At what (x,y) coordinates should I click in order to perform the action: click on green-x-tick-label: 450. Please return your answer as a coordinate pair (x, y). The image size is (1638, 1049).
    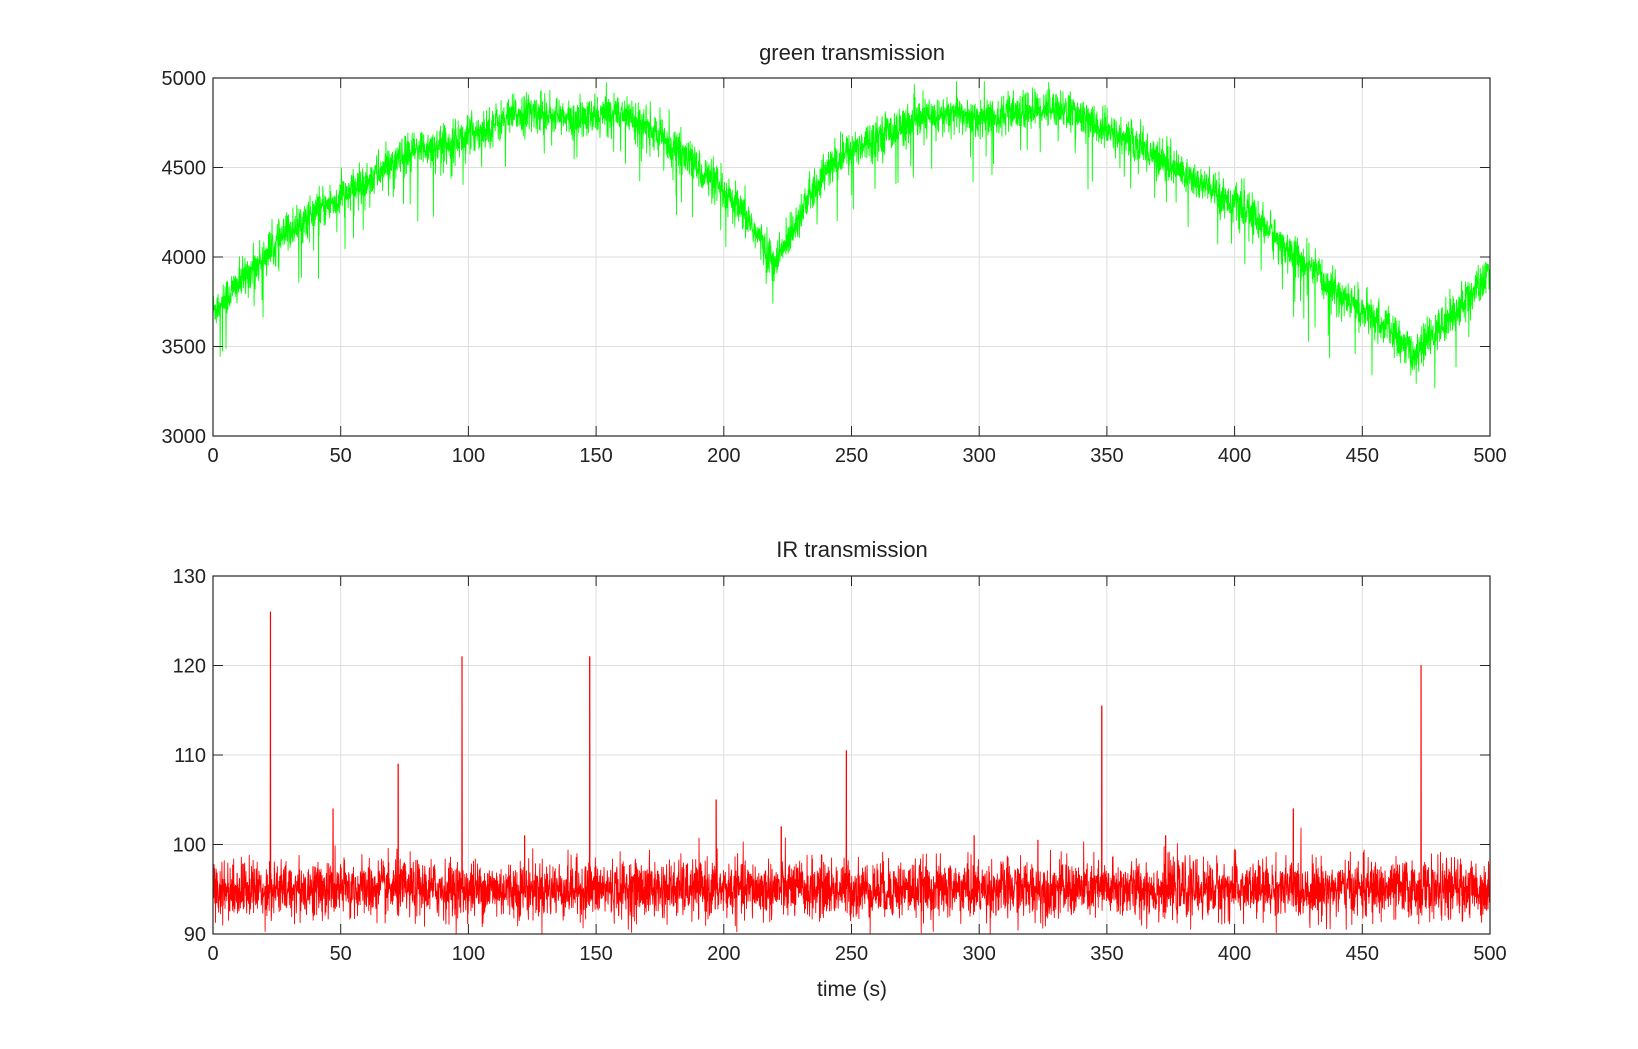
    Looking at the image, I should click on (1362, 456).